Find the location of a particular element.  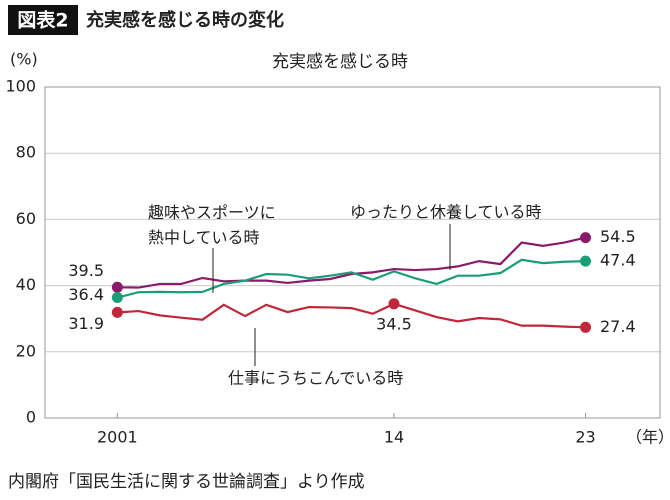

y-tick-label: 40 is located at coordinates (26, 284).